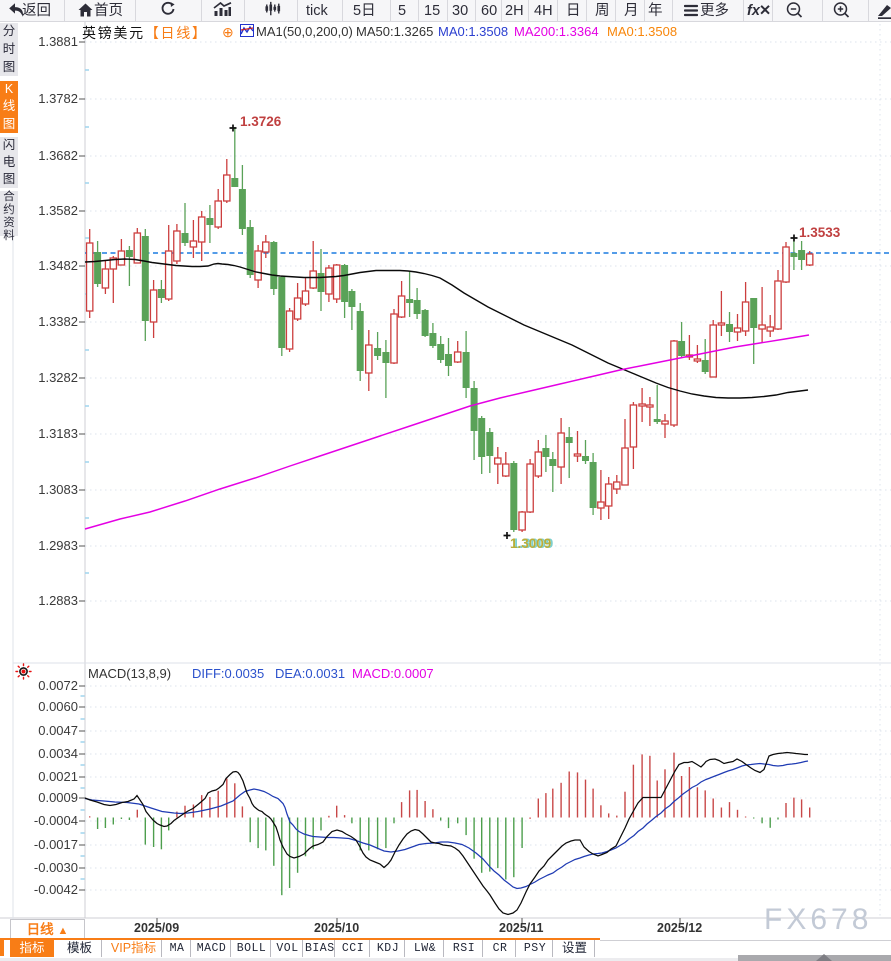 This screenshot has height=961, width=891. What do you see at coordinates (58, 98) in the screenshot?
I see `svg-text: 1.3782` at bounding box center [58, 98].